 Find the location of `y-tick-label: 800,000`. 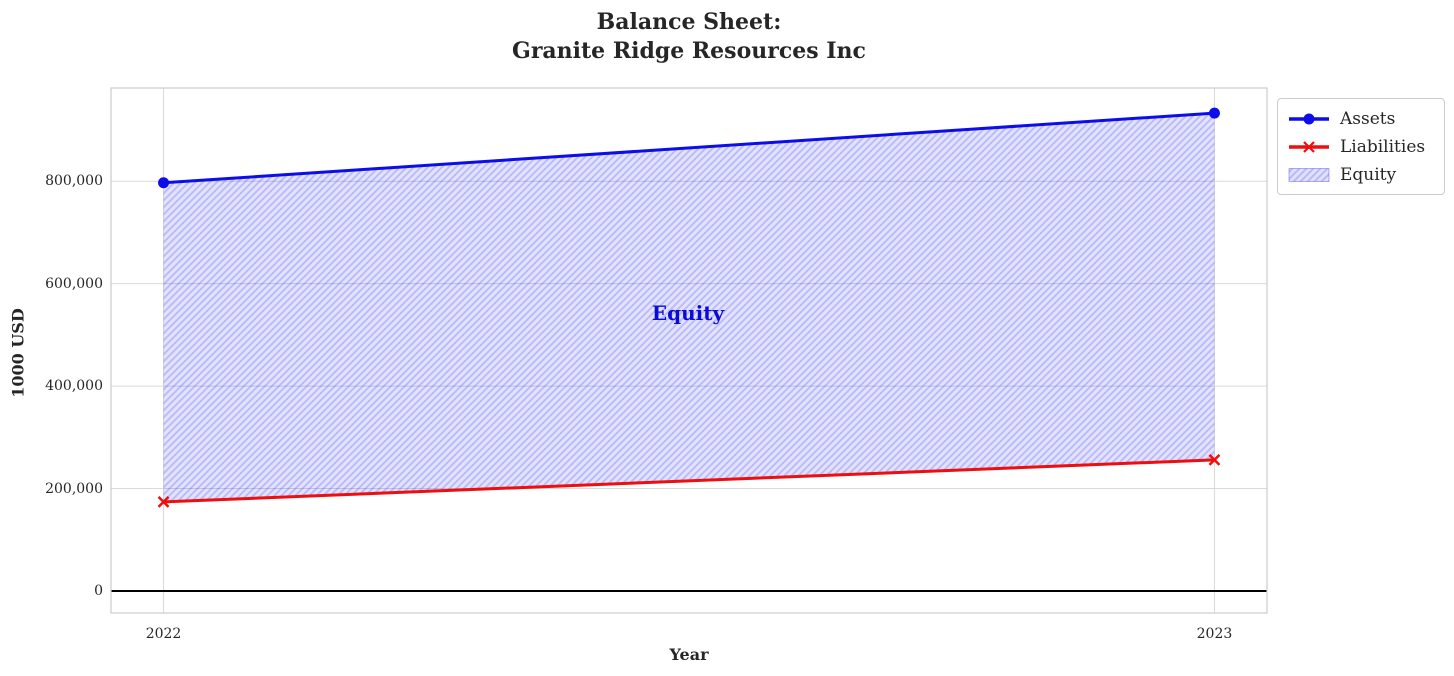

y-tick-label: 800,000 is located at coordinates (74, 181).